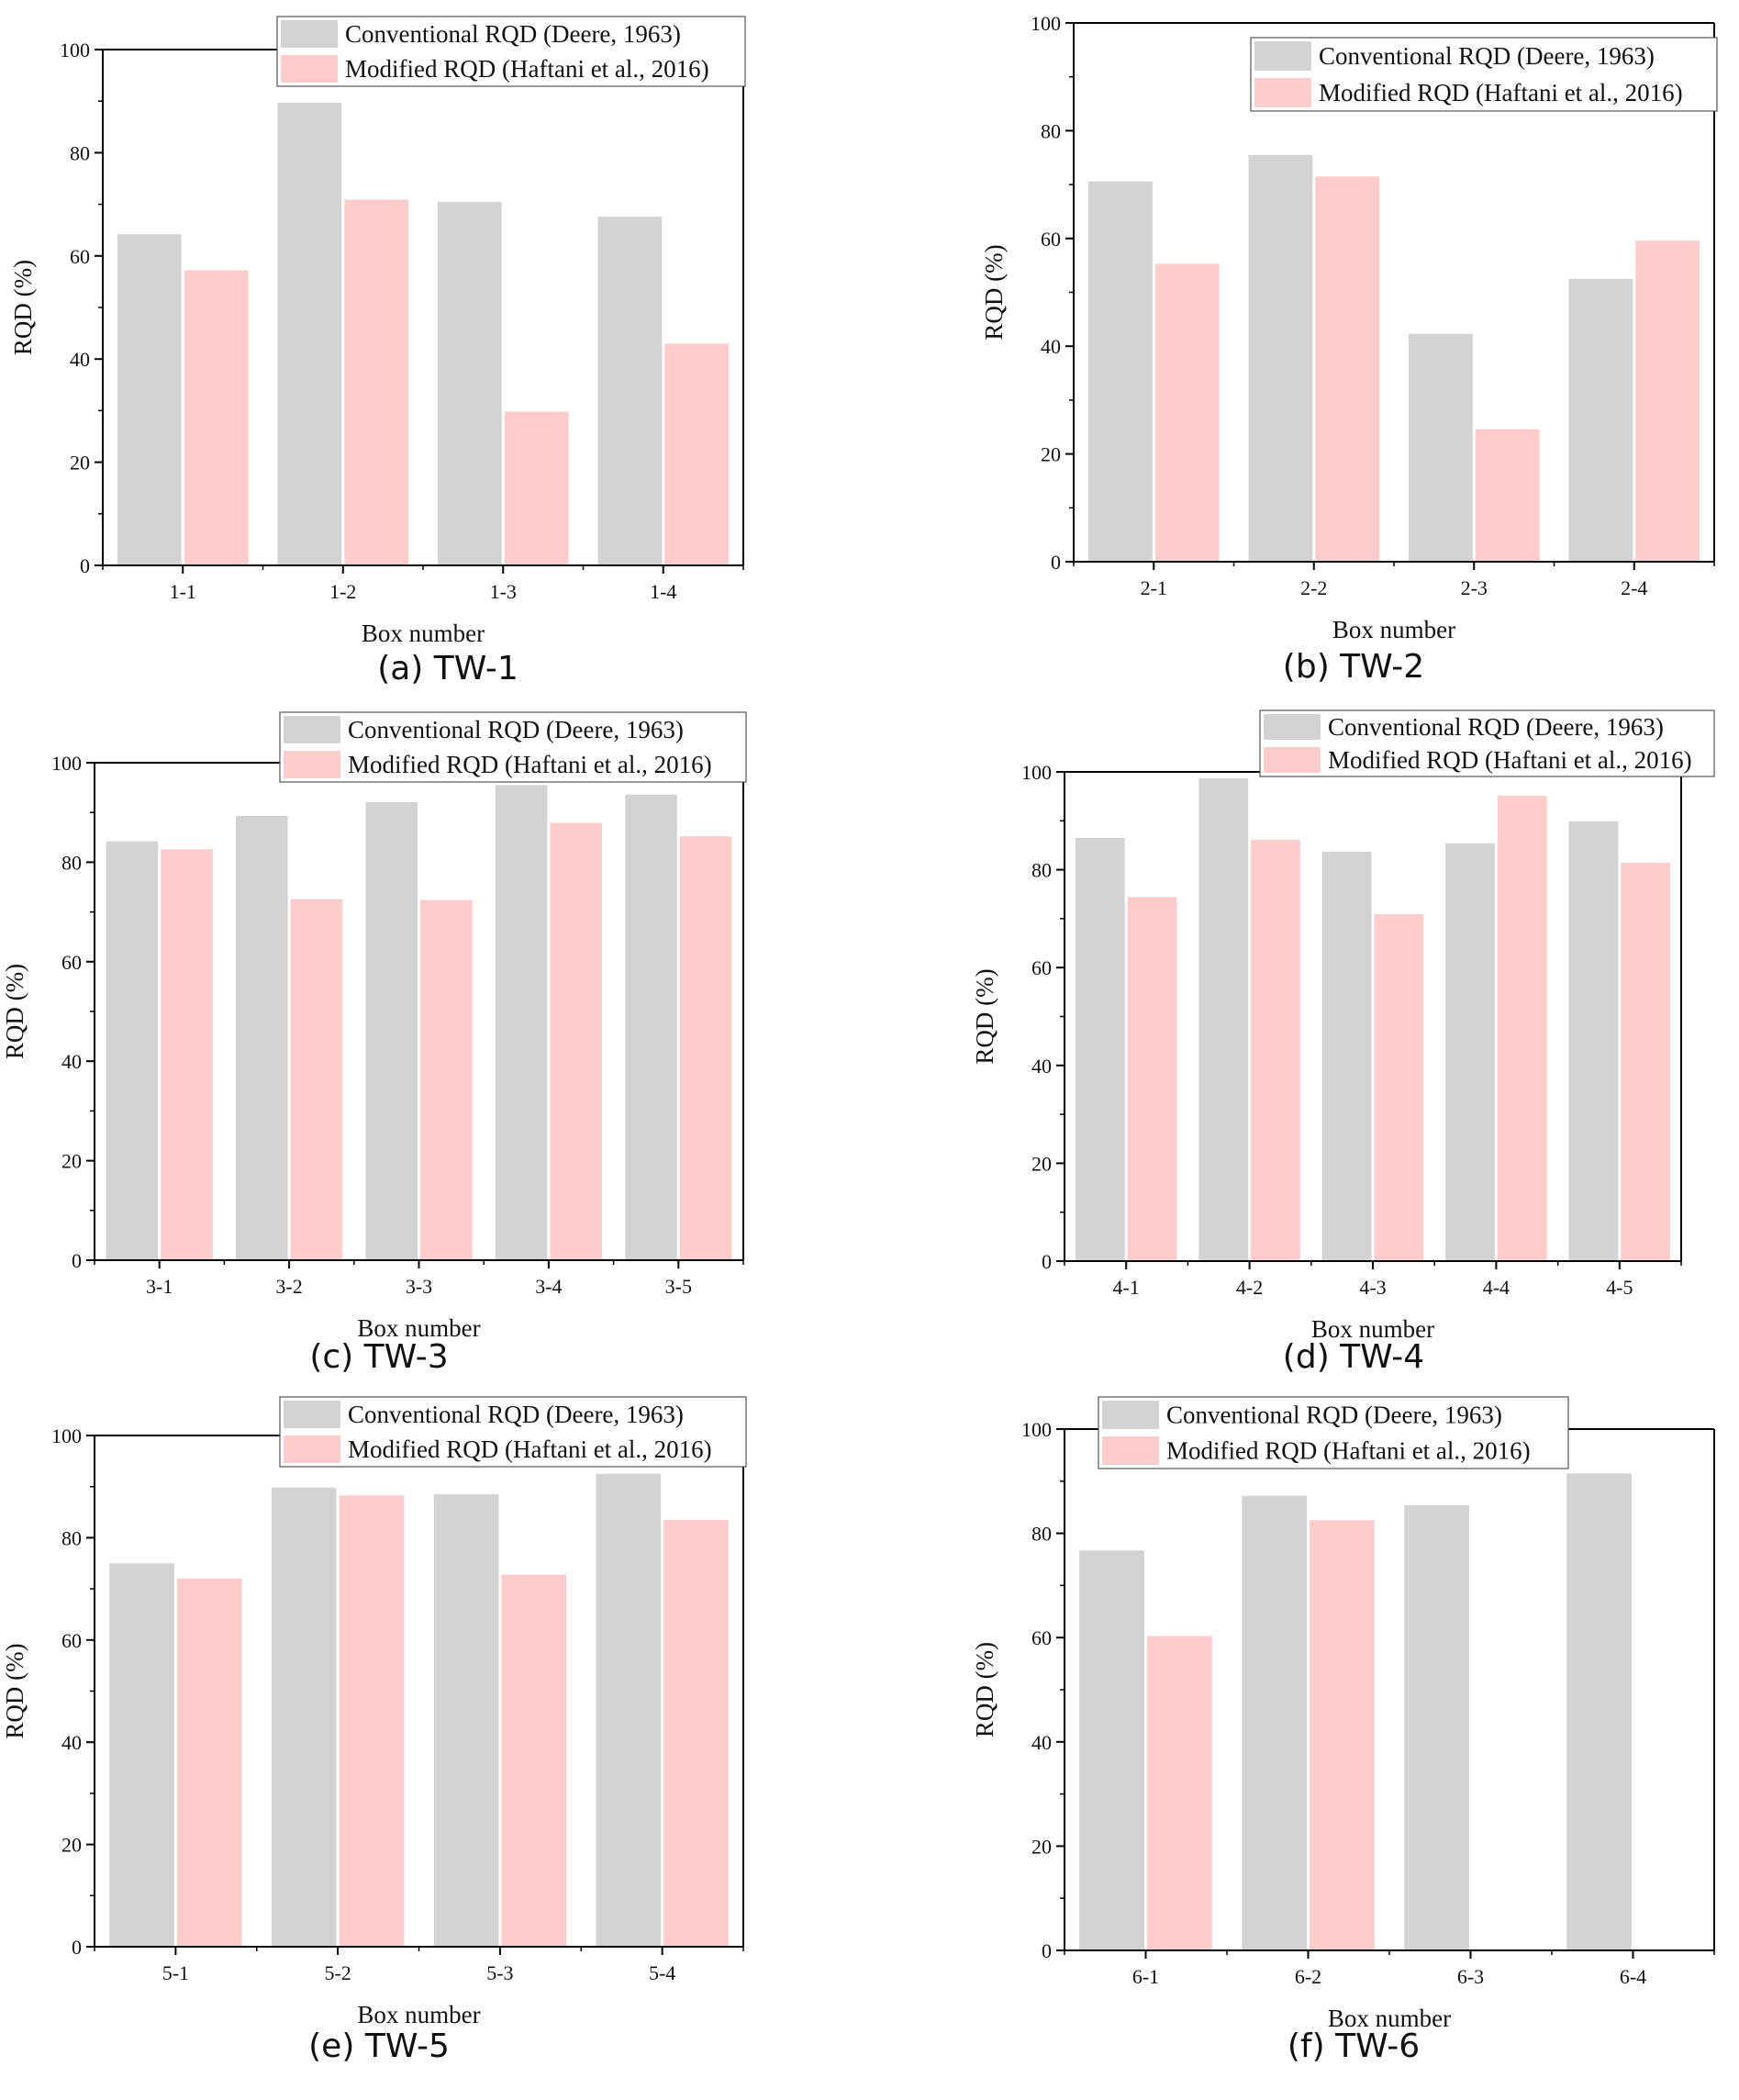  What do you see at coordinates (504, 591) in the screenshot?
I see `x-tick-label: 1-3` at bounding box center [504, 591].